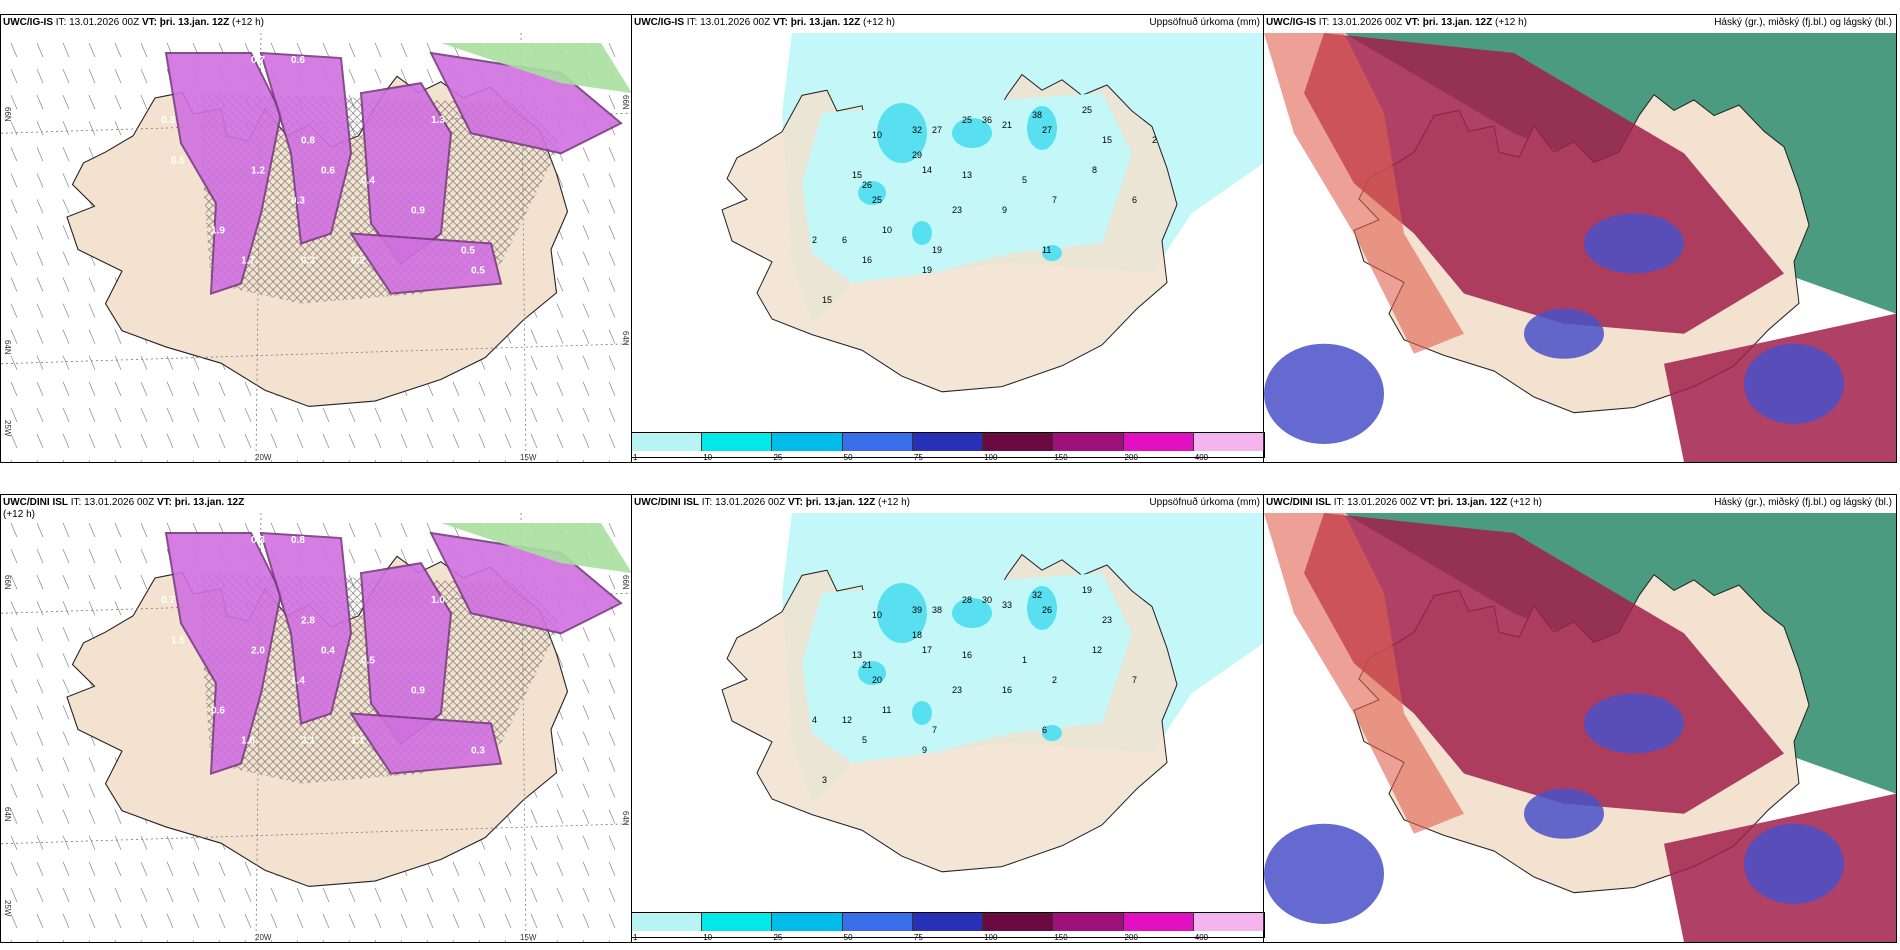 This screenshot has width=1900, height=950. I want to click on precip-value-label: 27, so click(1047, 130).